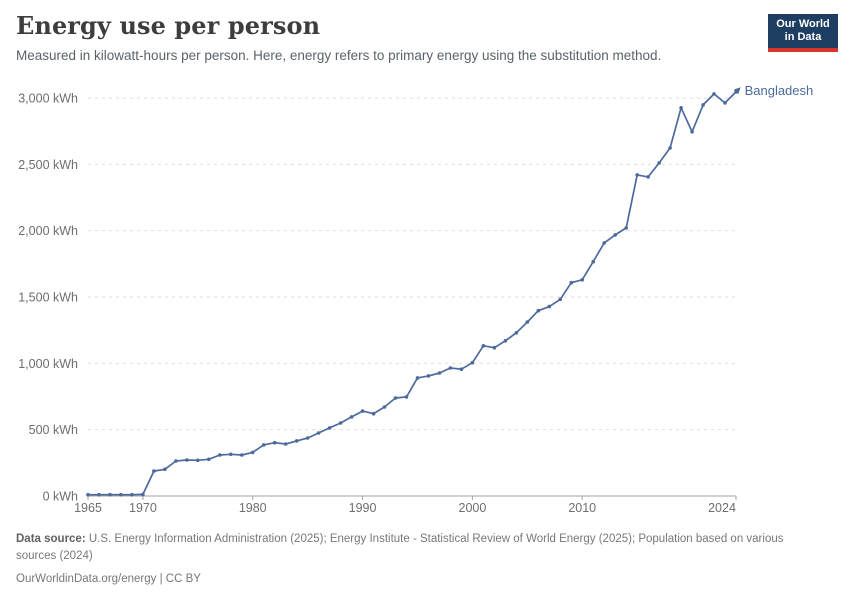 Image resolution: width=850 pixels, height=600 pixels. What do you see at coordinates (48, 298) in the screenshot?
I see `y-axis-tick-label: 1,500 kWh` at bounding box center [48, 298].